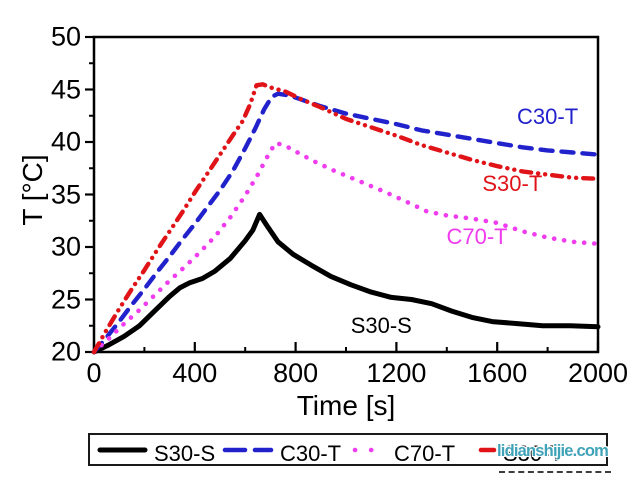 Image resolution: width=640 pixels, height=485 pixels. What do you see at coordinates (533, 453) in the screenshot?
I see `legend-label-S30-T: S30-T` at bounding box center [533, 453].